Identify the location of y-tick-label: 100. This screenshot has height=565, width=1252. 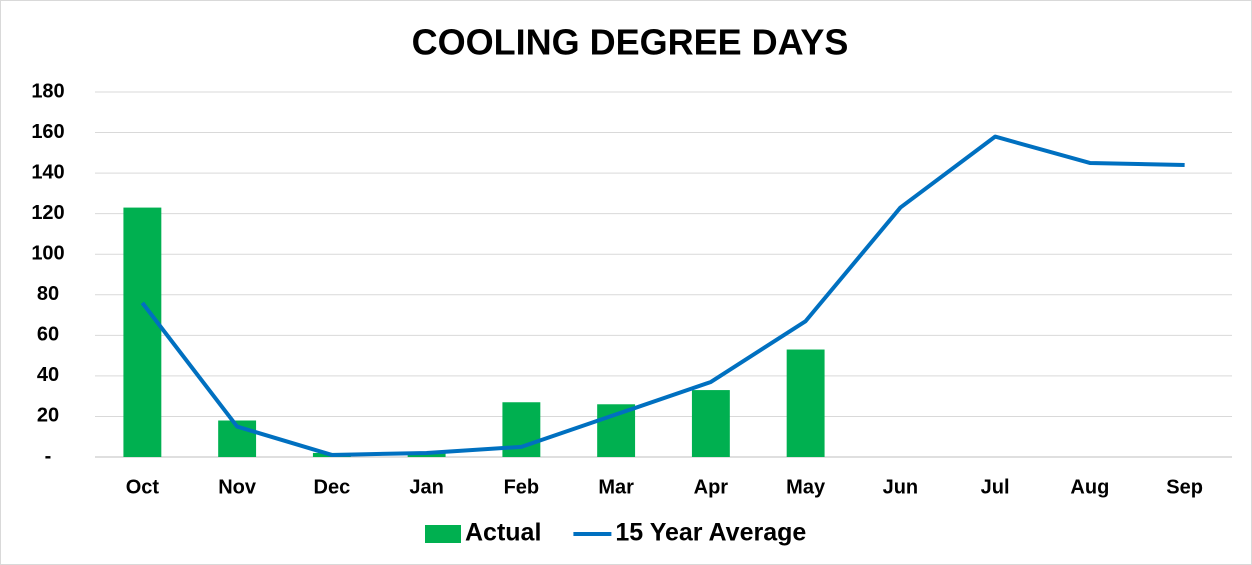
(47, 254).